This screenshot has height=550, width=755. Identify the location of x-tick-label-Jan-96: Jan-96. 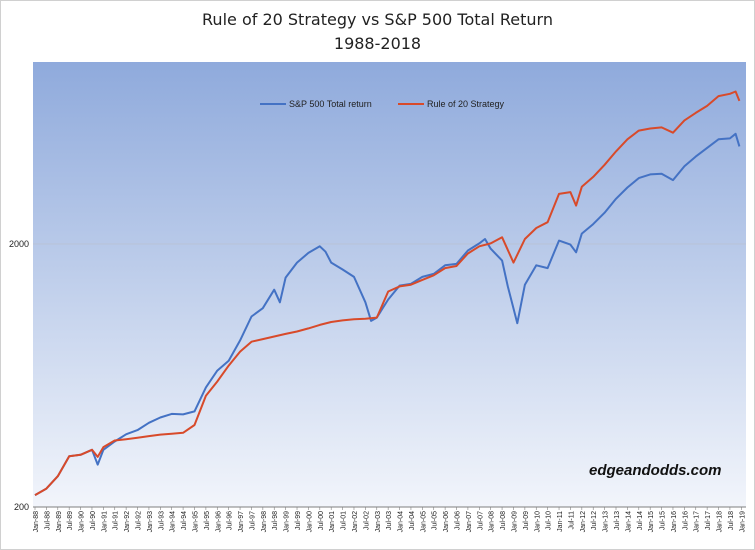
(218, 522).